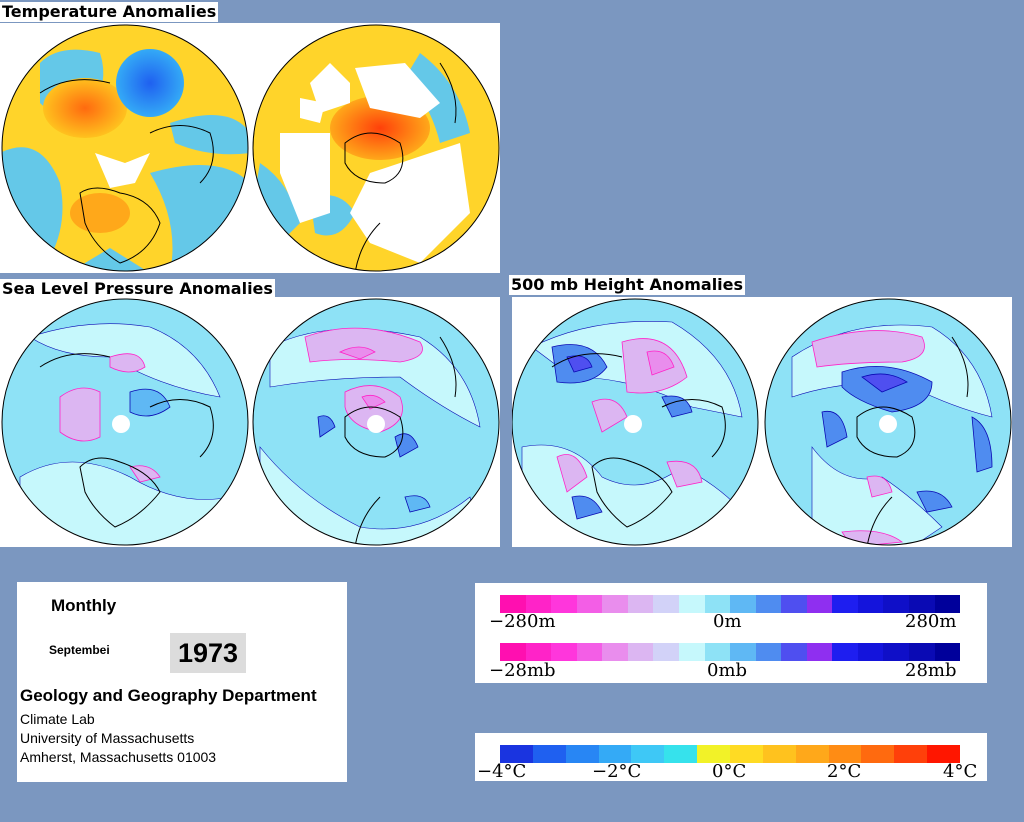 The height and width of the screenshot is (822, 1024). I want to click on slp-south-map, so click(376, 422).